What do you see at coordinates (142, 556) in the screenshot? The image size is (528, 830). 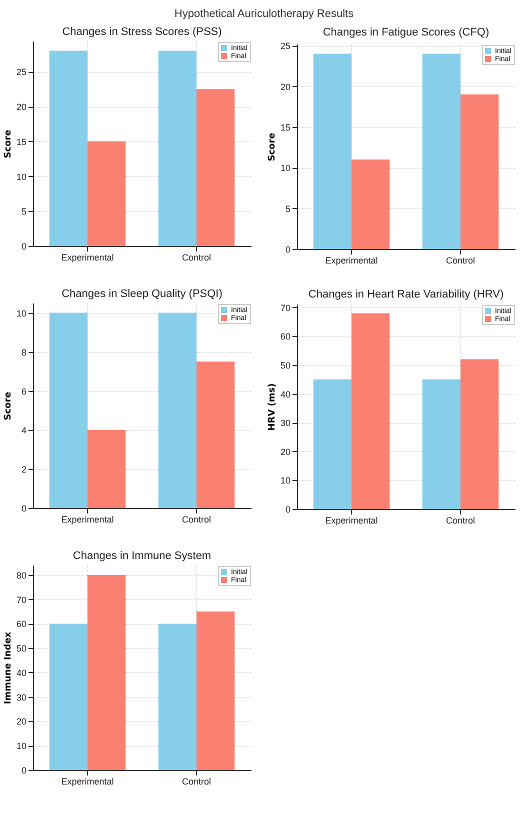 I see `chart-title: Changes in Immune System` at bounding box center [142, 556].